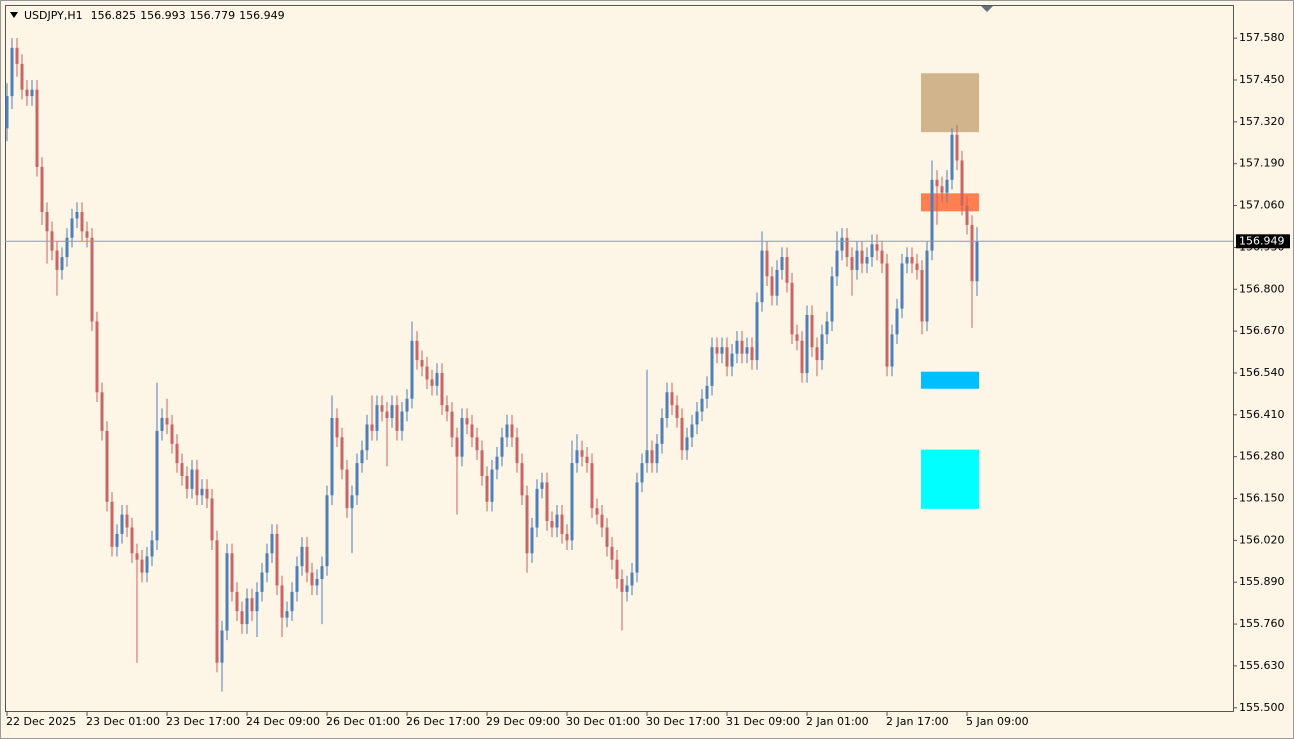  I want to click on y-tick-label: 157.060, so click(1262, 205).